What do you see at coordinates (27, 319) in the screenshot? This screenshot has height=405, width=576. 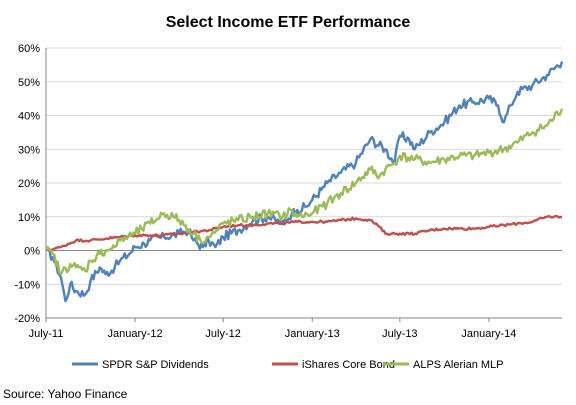 I see `y-tick-label: -20%` at bounding box center [27, 319].